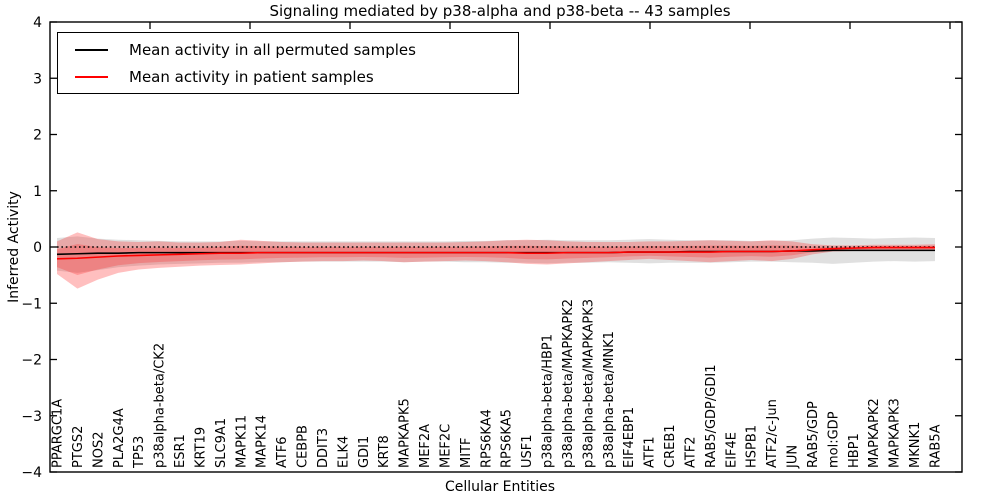  What do you see at coordinates (139, 452) in the screenshot?
I see `x-tick-label: TP53` at bounding box center [139, 452].